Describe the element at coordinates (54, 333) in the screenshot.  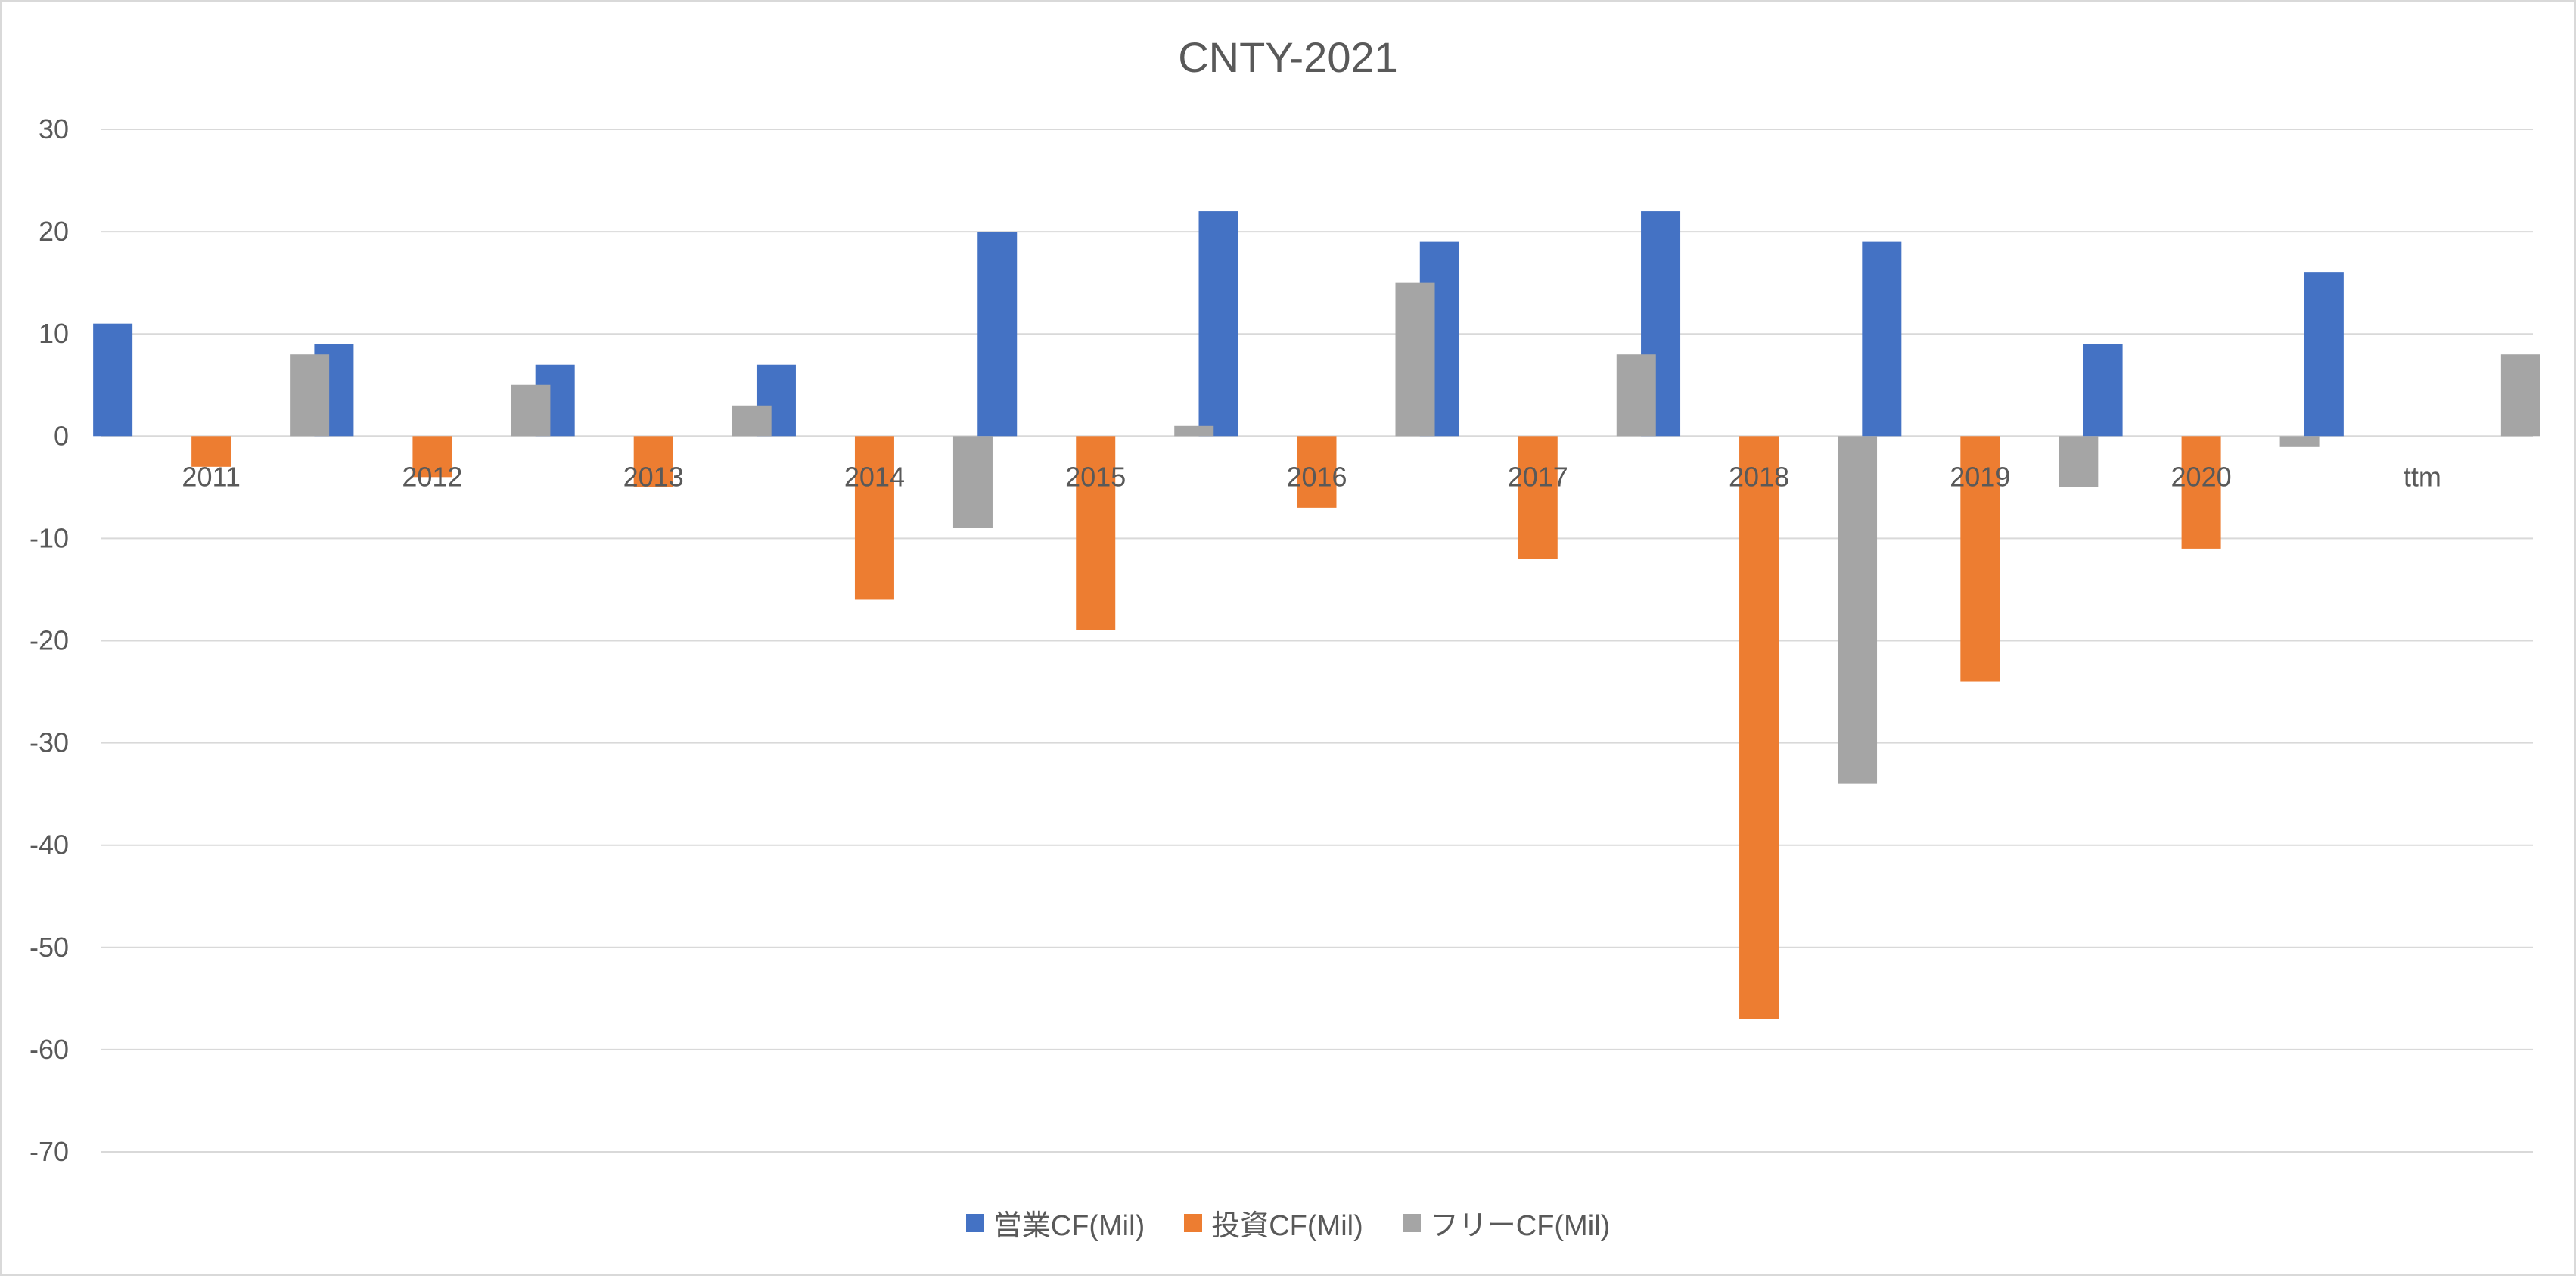
I see `y-tick-label: 10` at that location.